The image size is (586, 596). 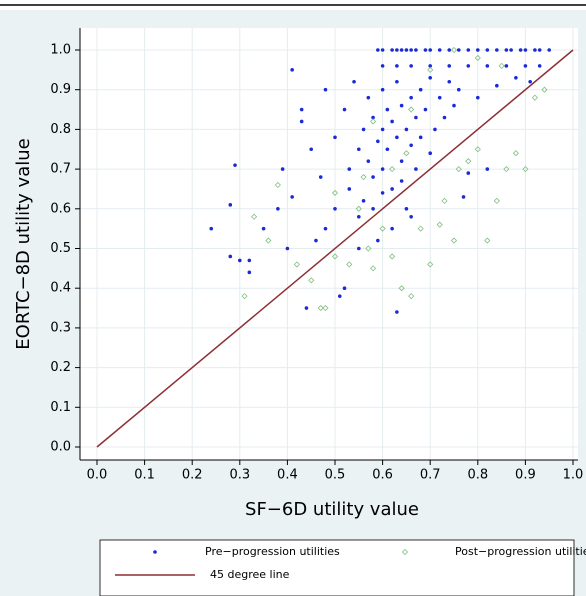 I want to click on y-tick-label: 0.7, so click(x=60, y=169).